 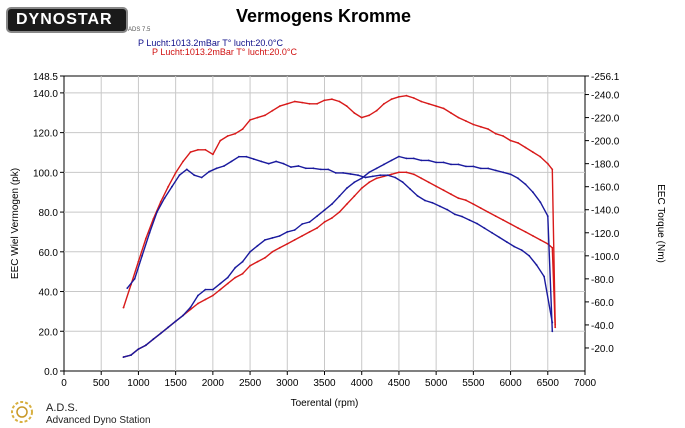 What do you see at coordinates (287, 383) in the screenshot?
I see `x-tick-label: 3000` at bounding box center [287, 383].